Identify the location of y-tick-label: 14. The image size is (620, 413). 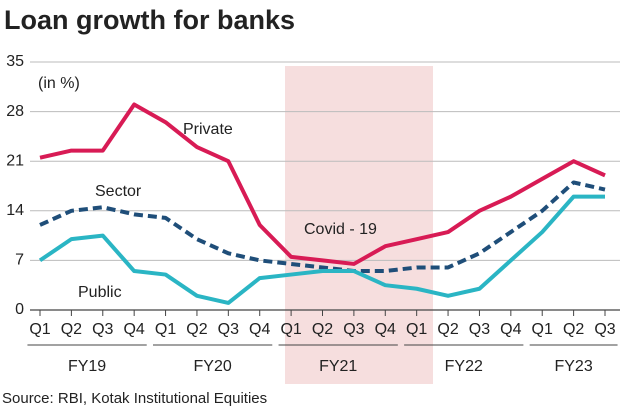
(15, 210).